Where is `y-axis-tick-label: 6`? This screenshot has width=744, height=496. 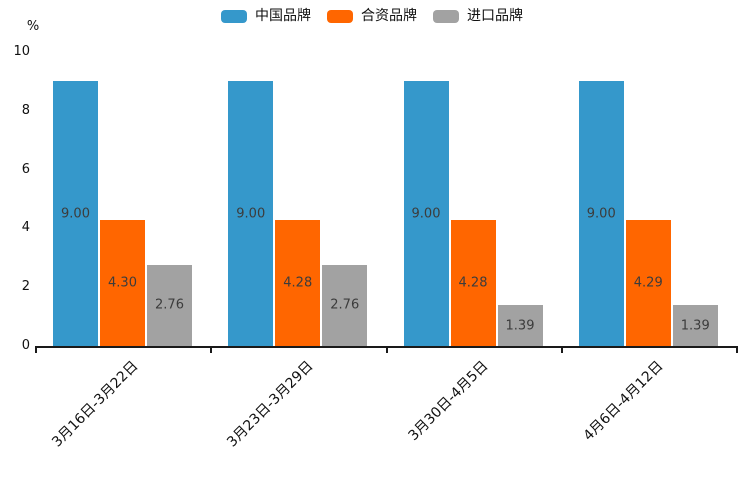
y-axis-tick-label: 6 is located at coordinates (25, 169).